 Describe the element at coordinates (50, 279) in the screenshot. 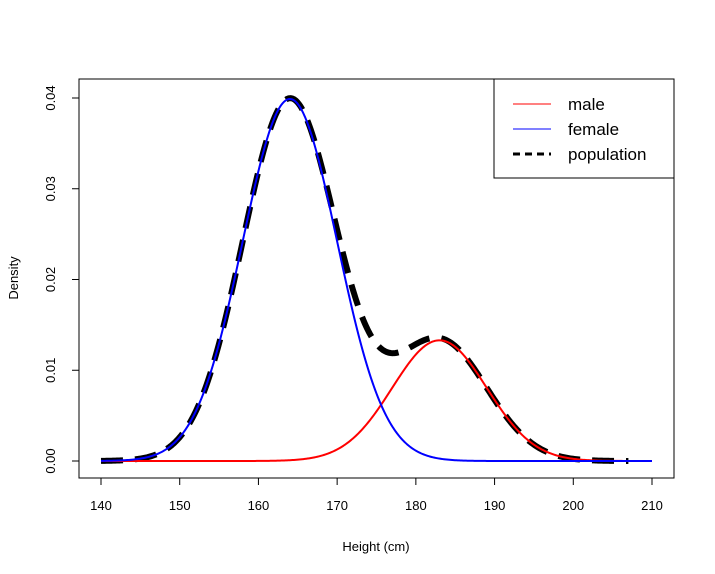

I see `y-tick-label-0.02: 0.02` at that location.